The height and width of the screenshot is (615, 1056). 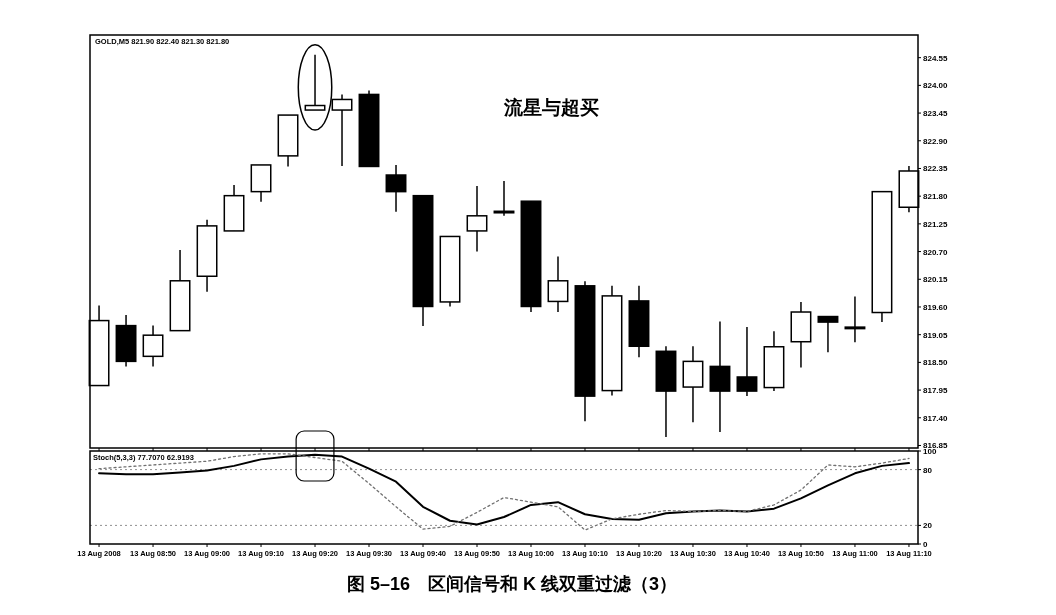 What do you see at coordinates (936, 58) in the screenshot?
I see `y-tick-label: 824.55` at bounding box center [936, 58].